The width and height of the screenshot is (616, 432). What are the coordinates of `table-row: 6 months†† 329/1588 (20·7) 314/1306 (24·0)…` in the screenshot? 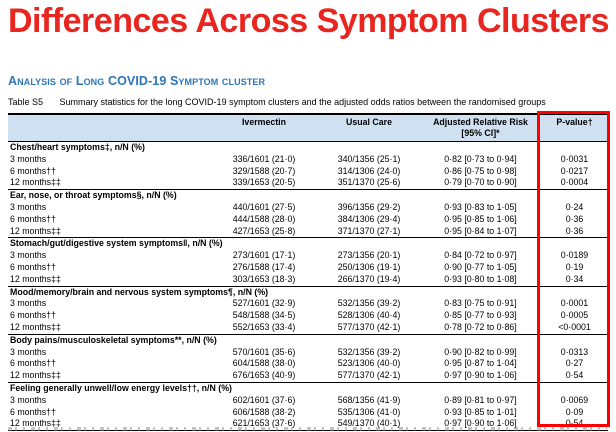 It's located at (308, 172).